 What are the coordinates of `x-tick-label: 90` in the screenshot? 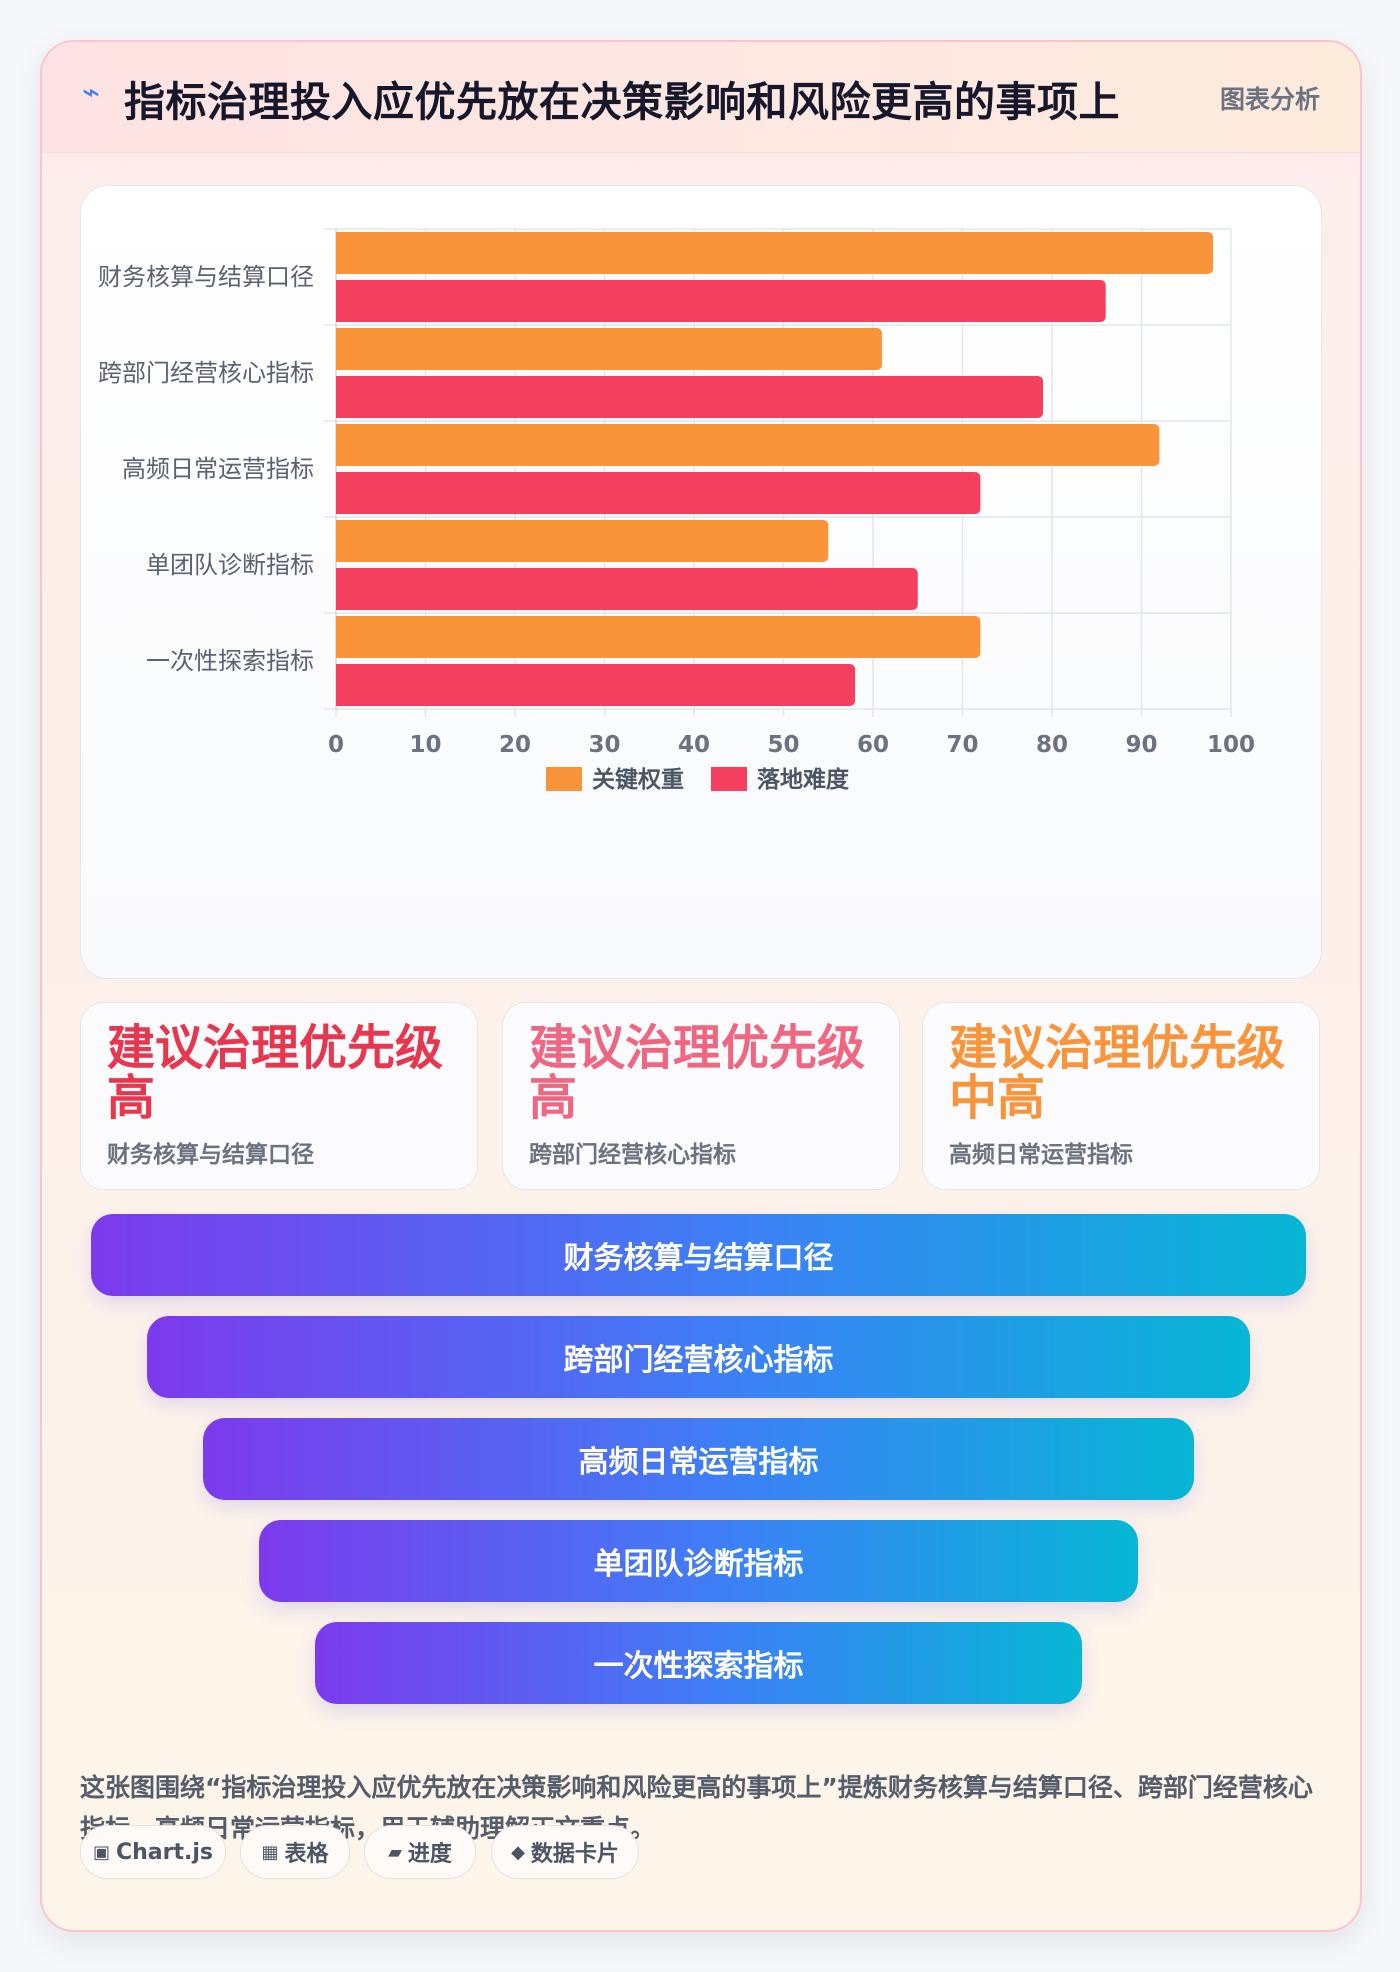 It's located at (1141, 745).